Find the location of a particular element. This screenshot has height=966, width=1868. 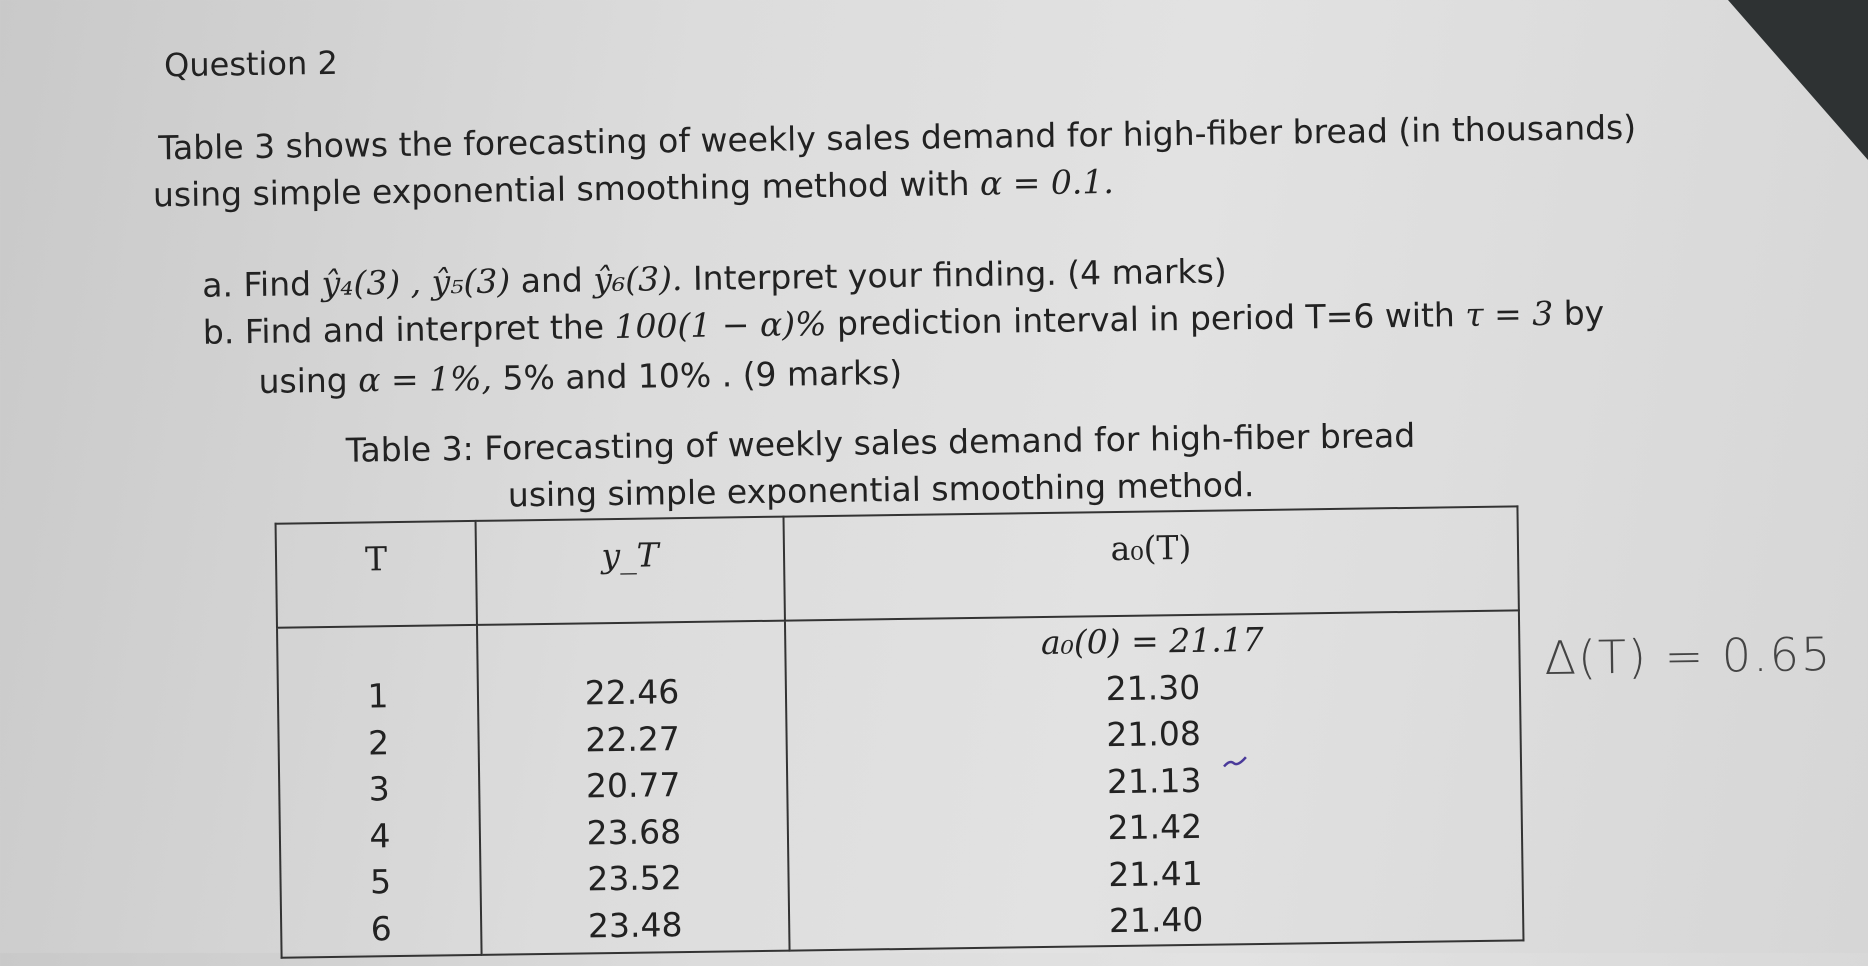

part-b-math: α = 1%, is located at coordinates (425, 379).